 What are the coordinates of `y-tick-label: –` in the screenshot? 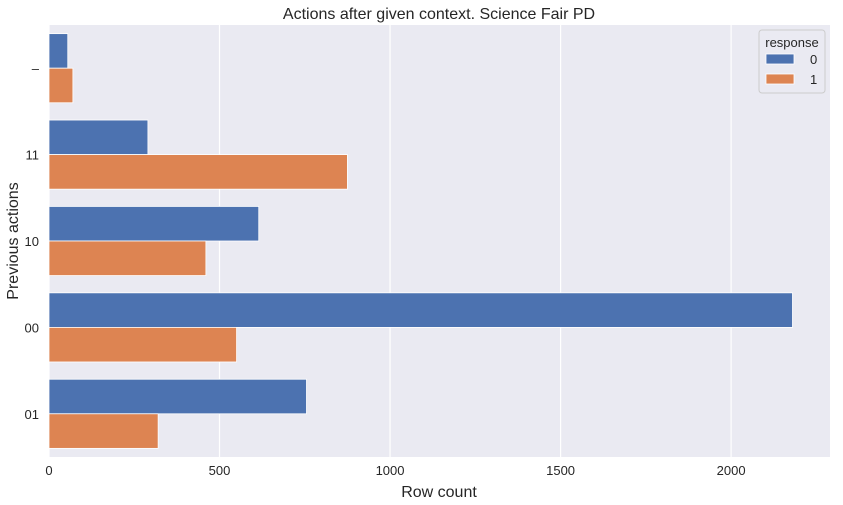 It's located at (36, 68).